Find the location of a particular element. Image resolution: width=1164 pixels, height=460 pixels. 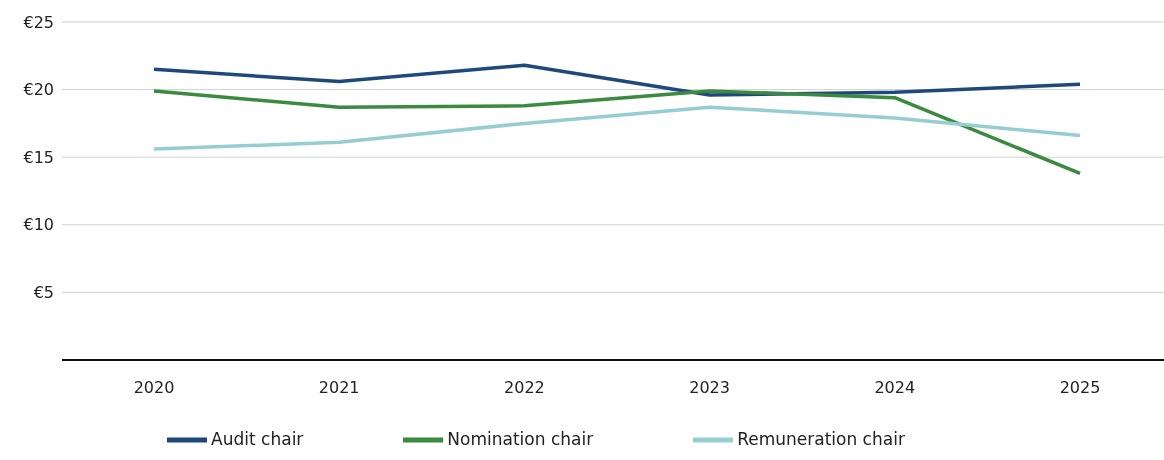

x-tick-label: 2025 is located at coordinates (1080, 388).